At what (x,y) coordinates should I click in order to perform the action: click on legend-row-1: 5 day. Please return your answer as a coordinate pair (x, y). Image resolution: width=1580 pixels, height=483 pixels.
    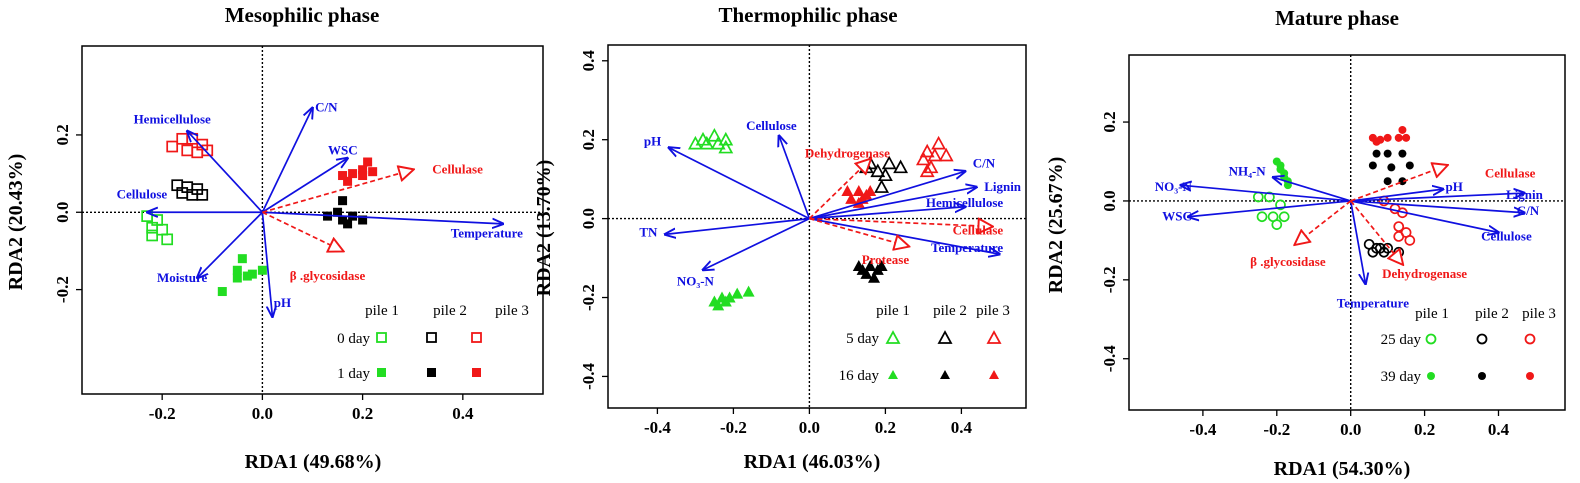
    Looking at the image, I should click on (862, 339).